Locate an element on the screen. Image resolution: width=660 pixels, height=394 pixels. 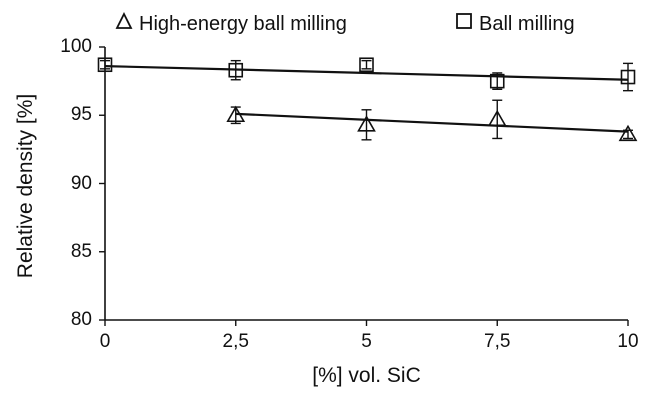
y-axis-label: Relative density [%] is located at coordinates (25, 186).